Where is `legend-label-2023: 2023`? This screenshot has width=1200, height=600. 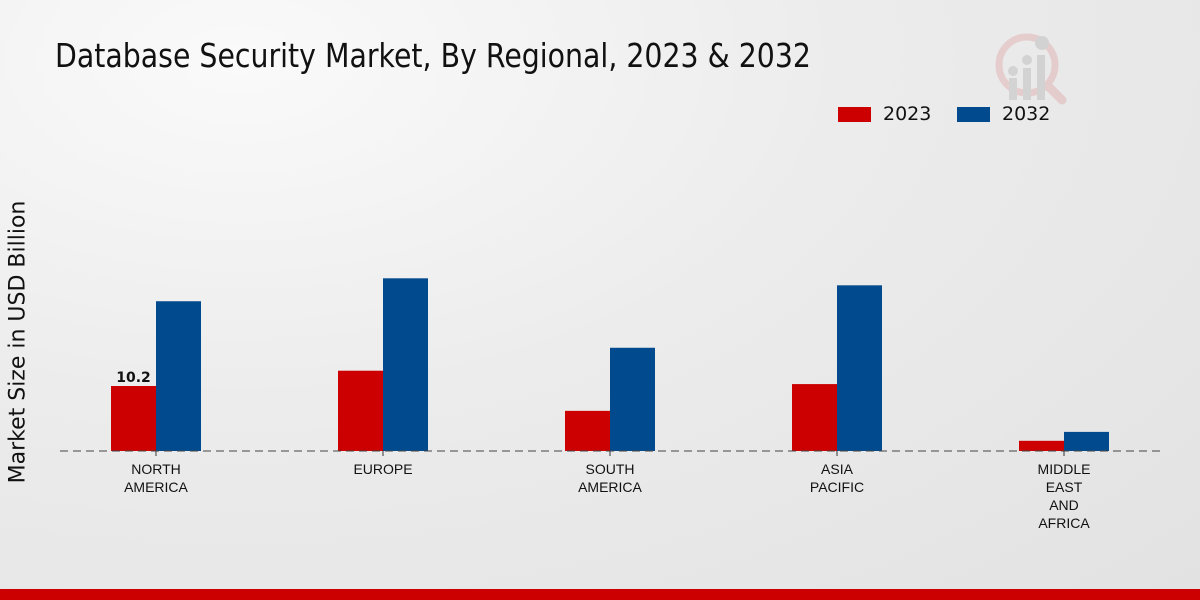
legend-label-2023: 2023 is located at coordinates (907, 114).